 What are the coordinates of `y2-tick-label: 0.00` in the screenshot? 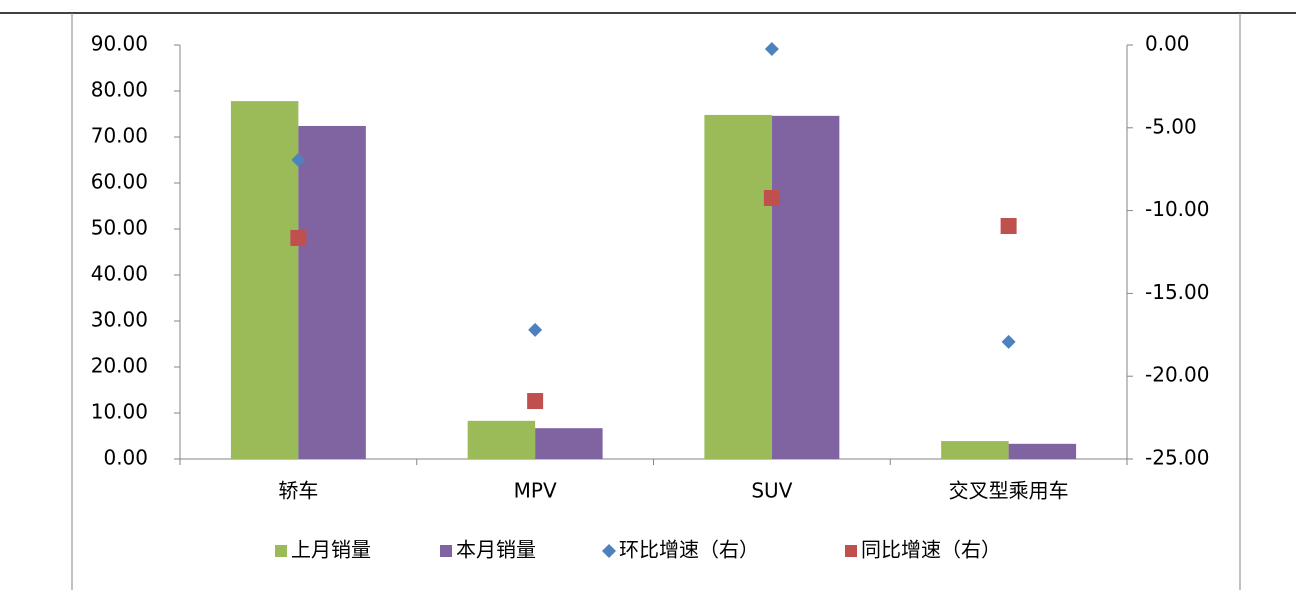 It's located at (1167, 44).